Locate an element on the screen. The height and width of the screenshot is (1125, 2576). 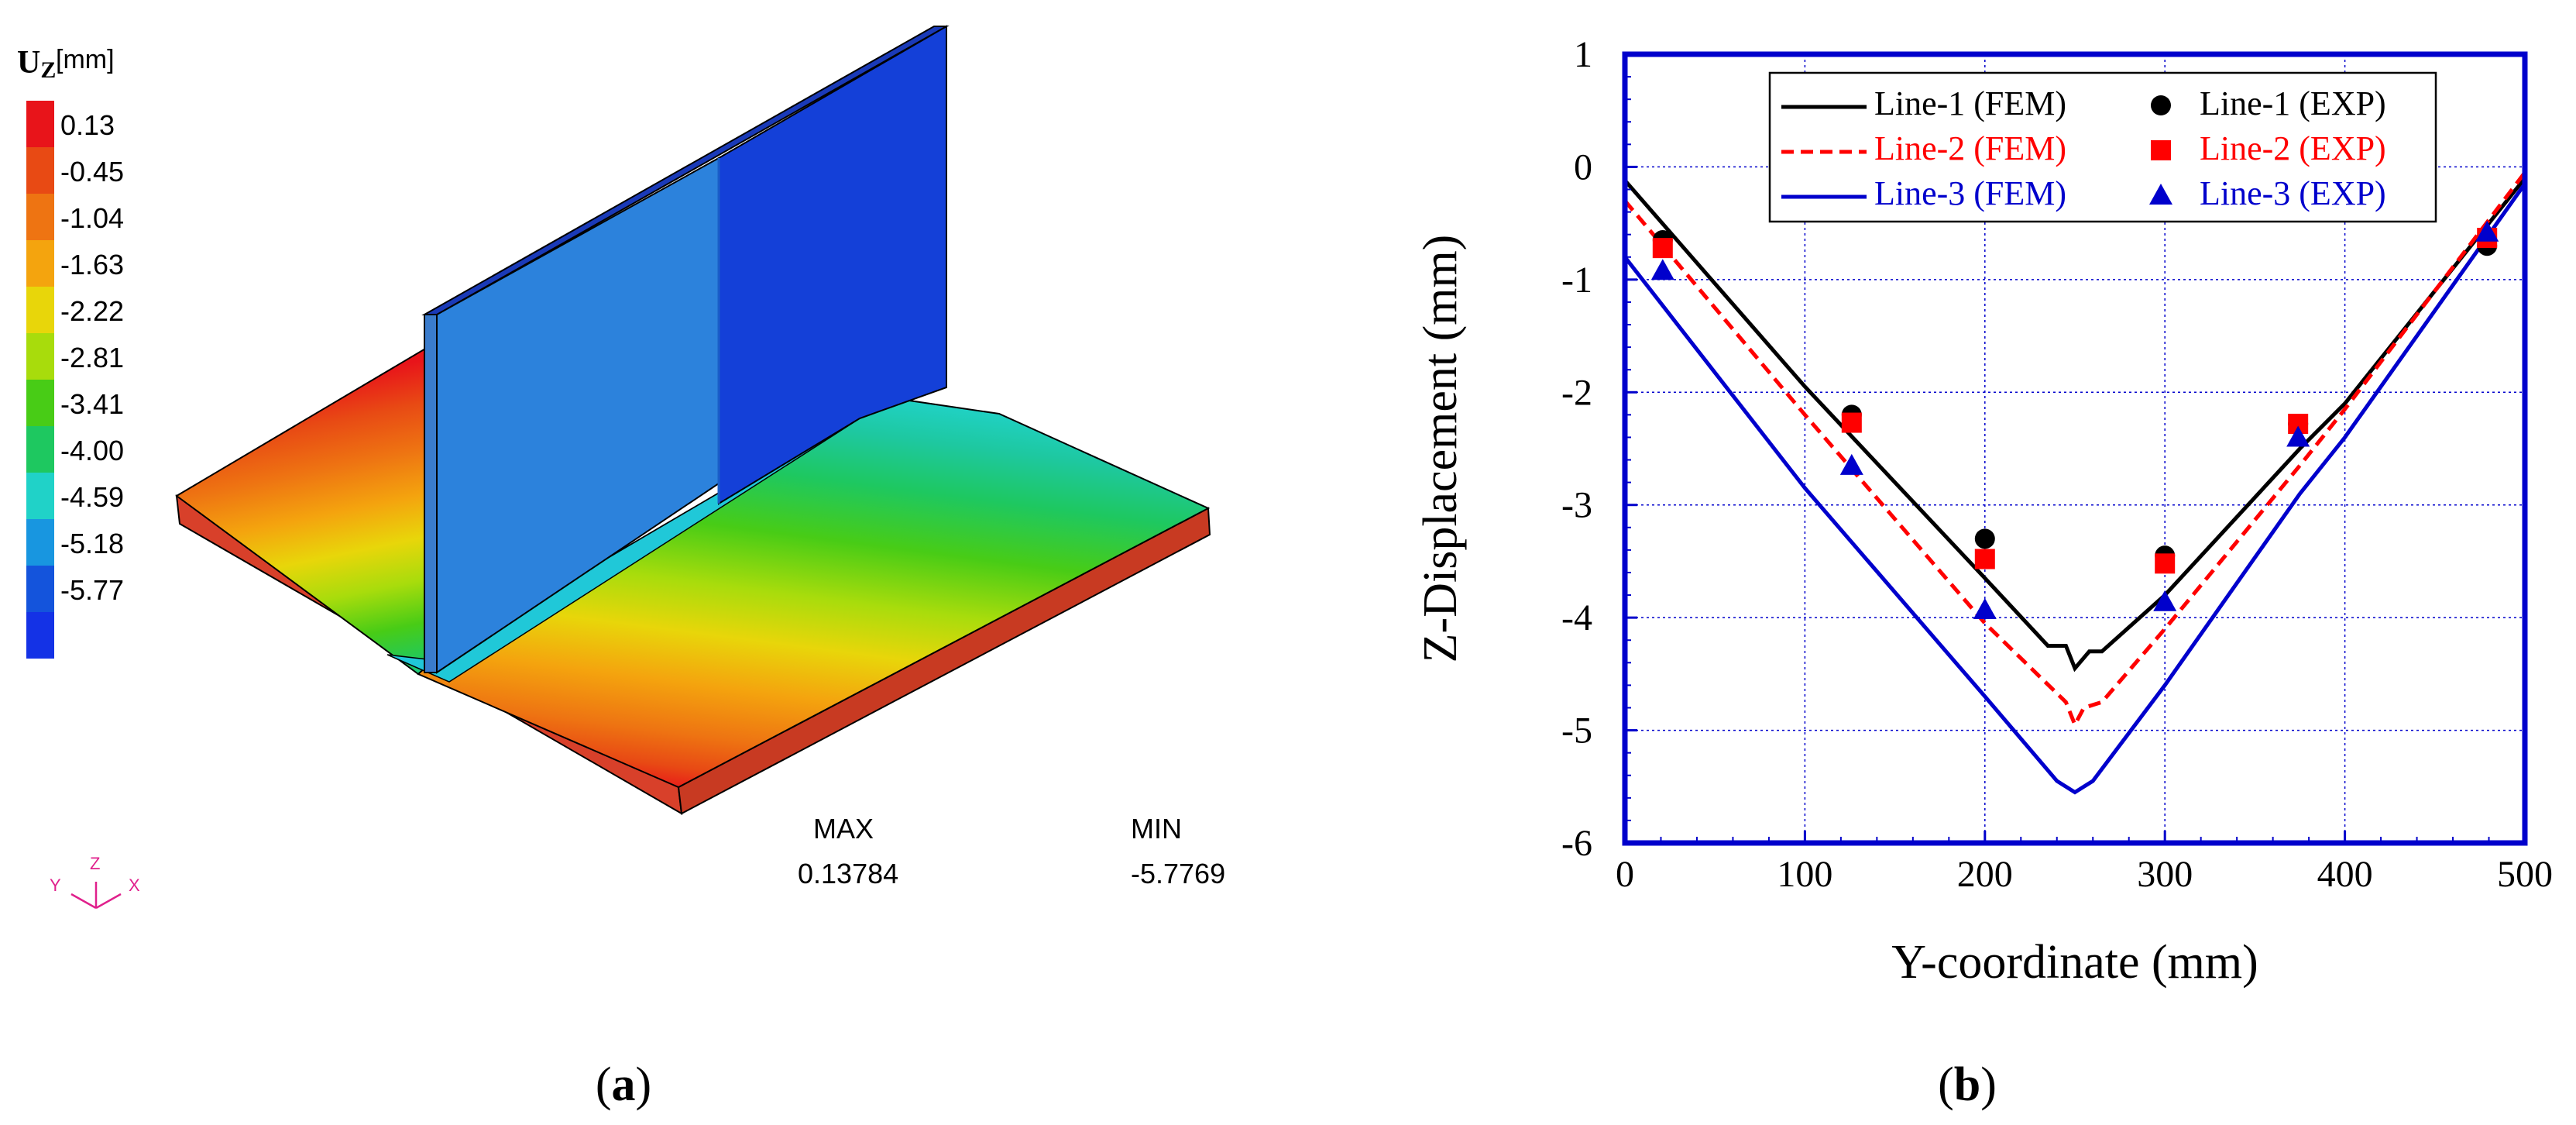
triad-x-label: X is located at coordinates (134, 886).